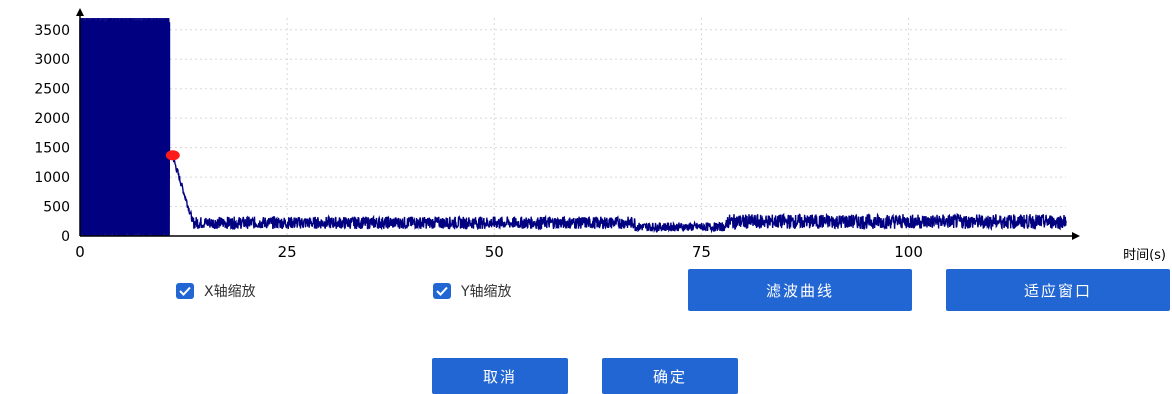  I want to click on x-tick-label: 100, so click(908, 252).